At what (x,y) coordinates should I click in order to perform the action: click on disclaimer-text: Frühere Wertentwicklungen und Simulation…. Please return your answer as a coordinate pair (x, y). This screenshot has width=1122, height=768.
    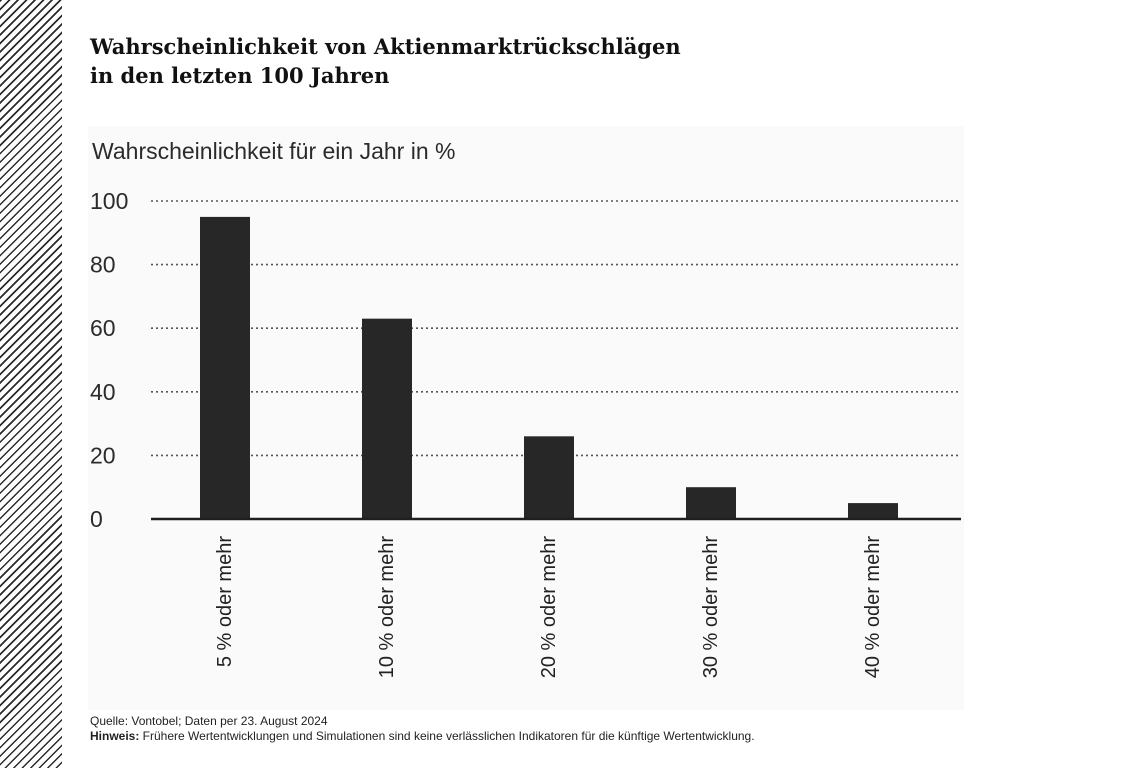
    Looking at the image, I should click on (447, 736).